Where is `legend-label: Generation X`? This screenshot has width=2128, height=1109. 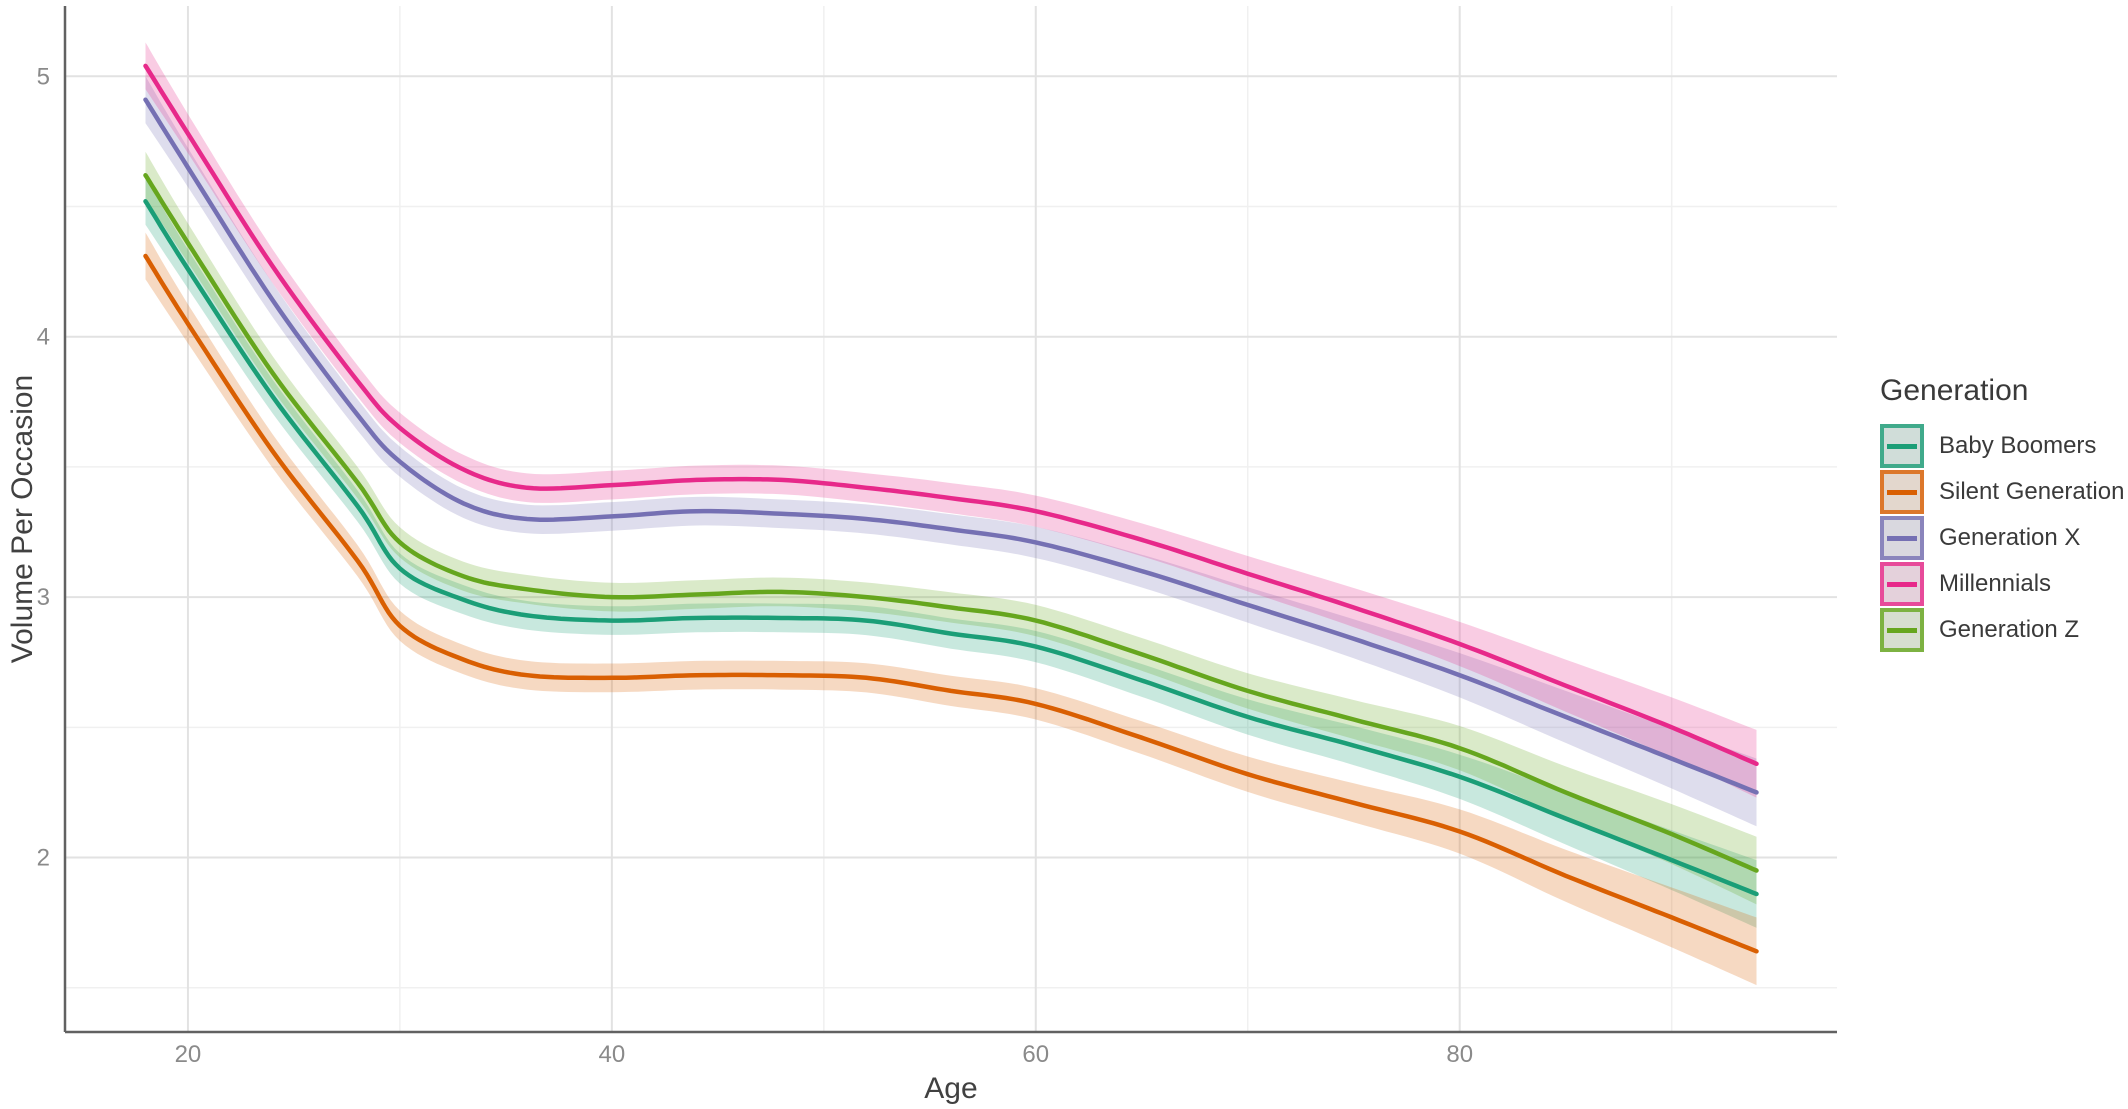
legend-label: Generation X is located at coordinates (2010, 537).